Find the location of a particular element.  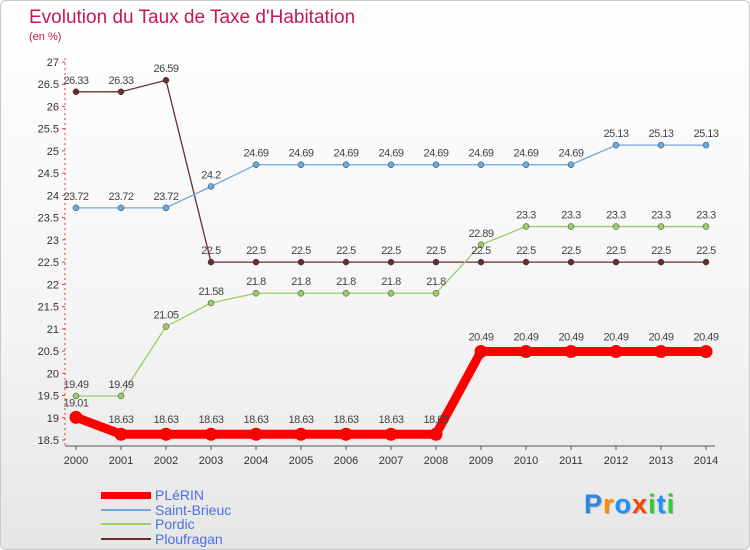

data-label: 26.59 is located at coordinates (165, 69).